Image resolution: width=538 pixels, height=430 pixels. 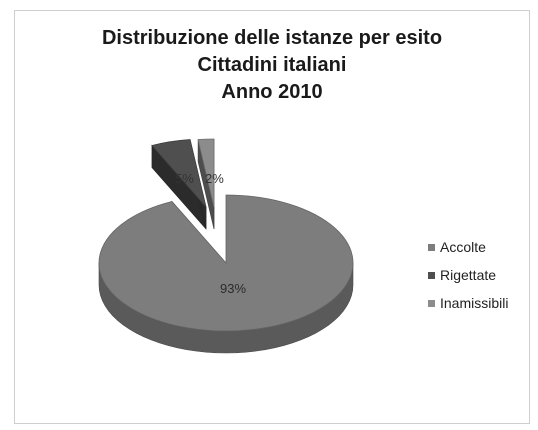 I want to click on chart-title-line-1: Distribuzione delle istanze per esito, so click(x=272, y=38).